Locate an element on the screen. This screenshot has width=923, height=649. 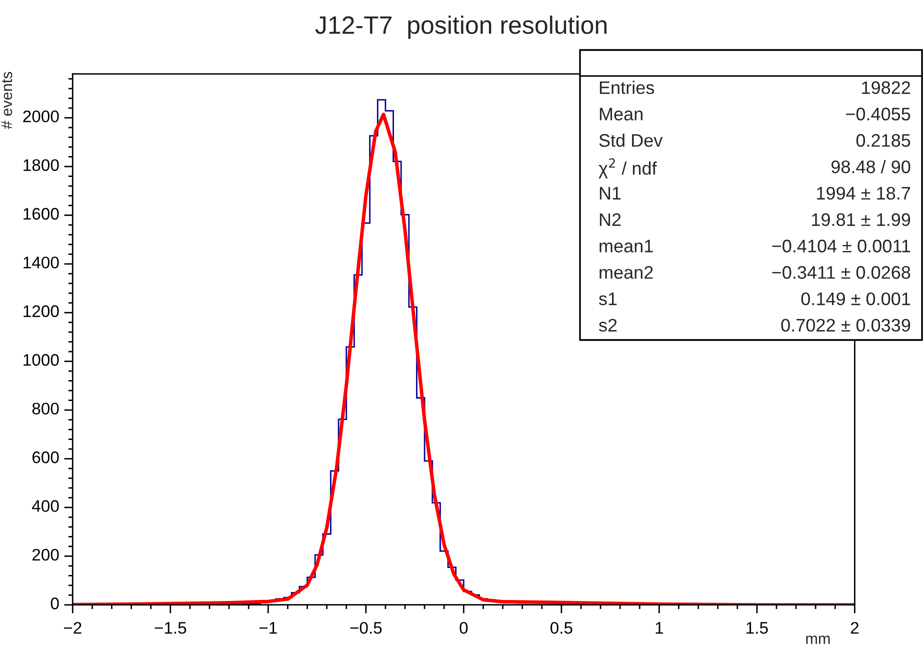
x-tick-label: 1.5 is located at coordinates (757, 628).